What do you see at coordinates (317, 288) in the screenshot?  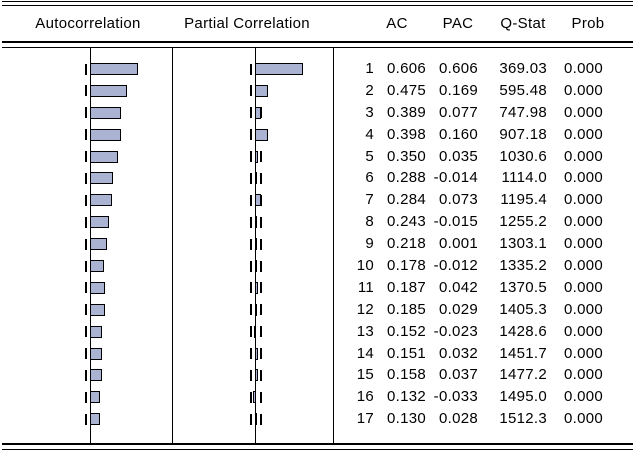 I see `correlogram-row: 11 0.187 0.042 1370.5 0.000` at bounding box center [317, 288].